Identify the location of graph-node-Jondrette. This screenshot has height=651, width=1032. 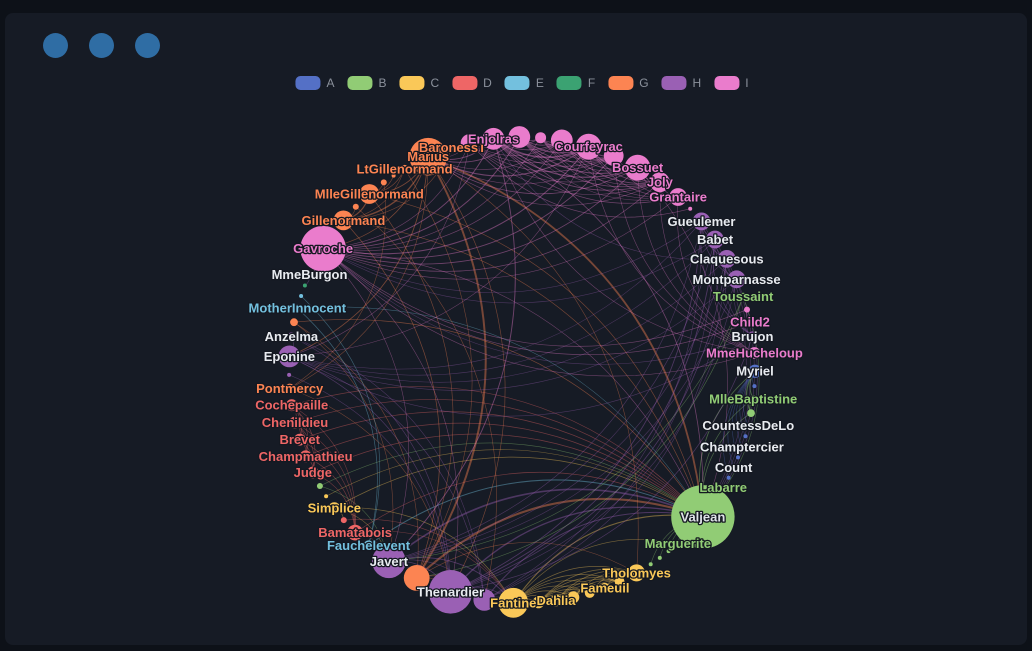
(304, 285).